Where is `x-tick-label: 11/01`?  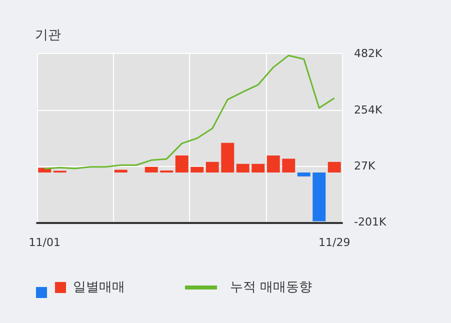
x-tick-label: 11/01 is located at coordinates (44, 242).